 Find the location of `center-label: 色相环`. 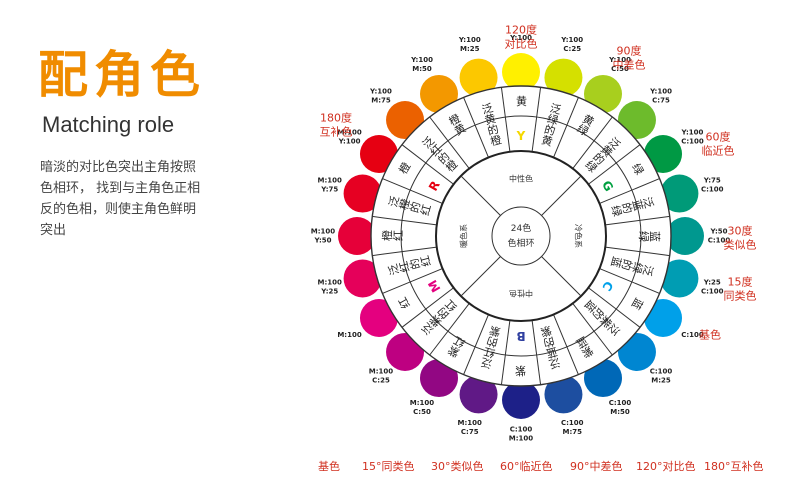

center-label: 色相环 is located at coordinates (520, 243).